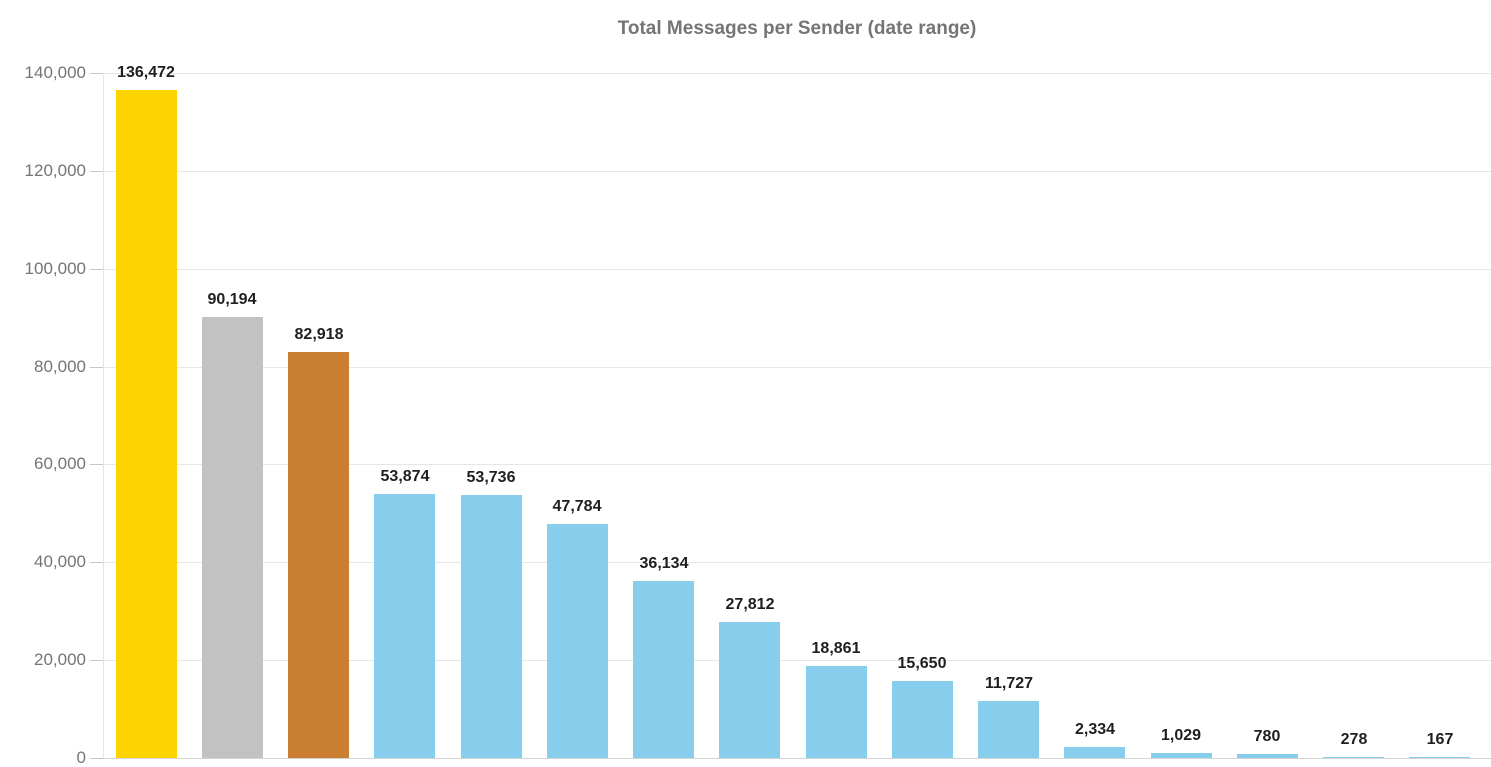 Image resolution: width=1491 pixels, height=767 pixels. What do you see at coordinates (664, 563) in the screenshot?
I see `bar-value-label: 36,134` at bounding box center [664, 563].